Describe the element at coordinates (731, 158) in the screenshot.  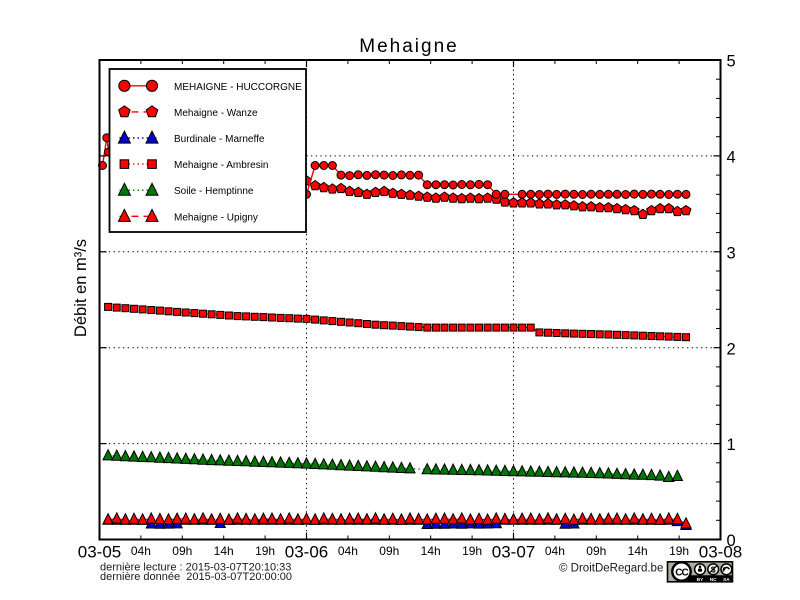
I see `svg-text: 4` at that location.